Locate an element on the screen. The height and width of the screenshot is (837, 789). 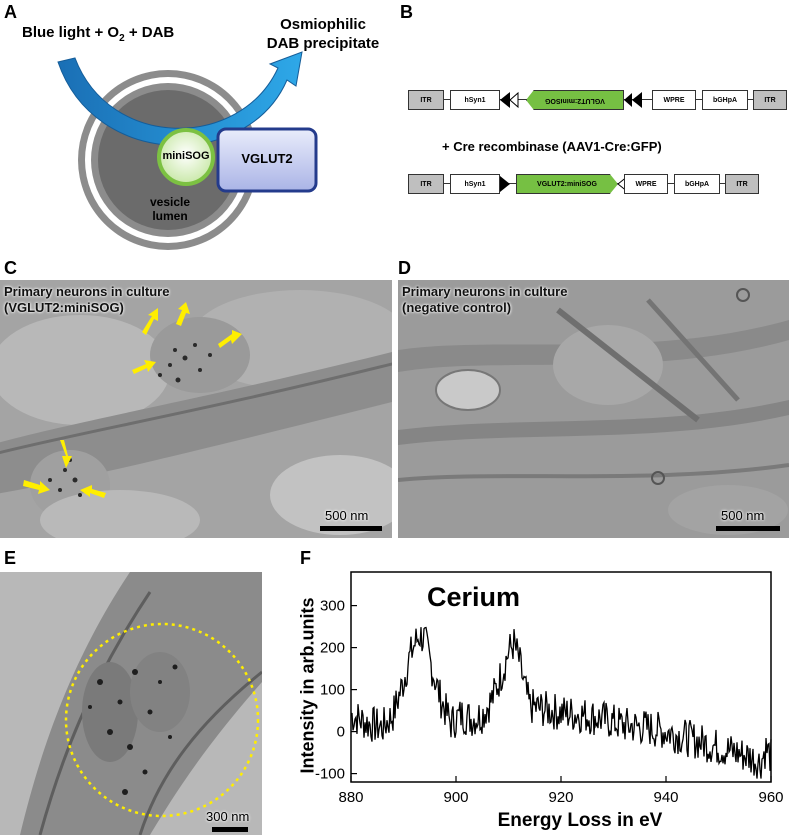
y-tick-label: -100 is located at coordinates (330, 774).